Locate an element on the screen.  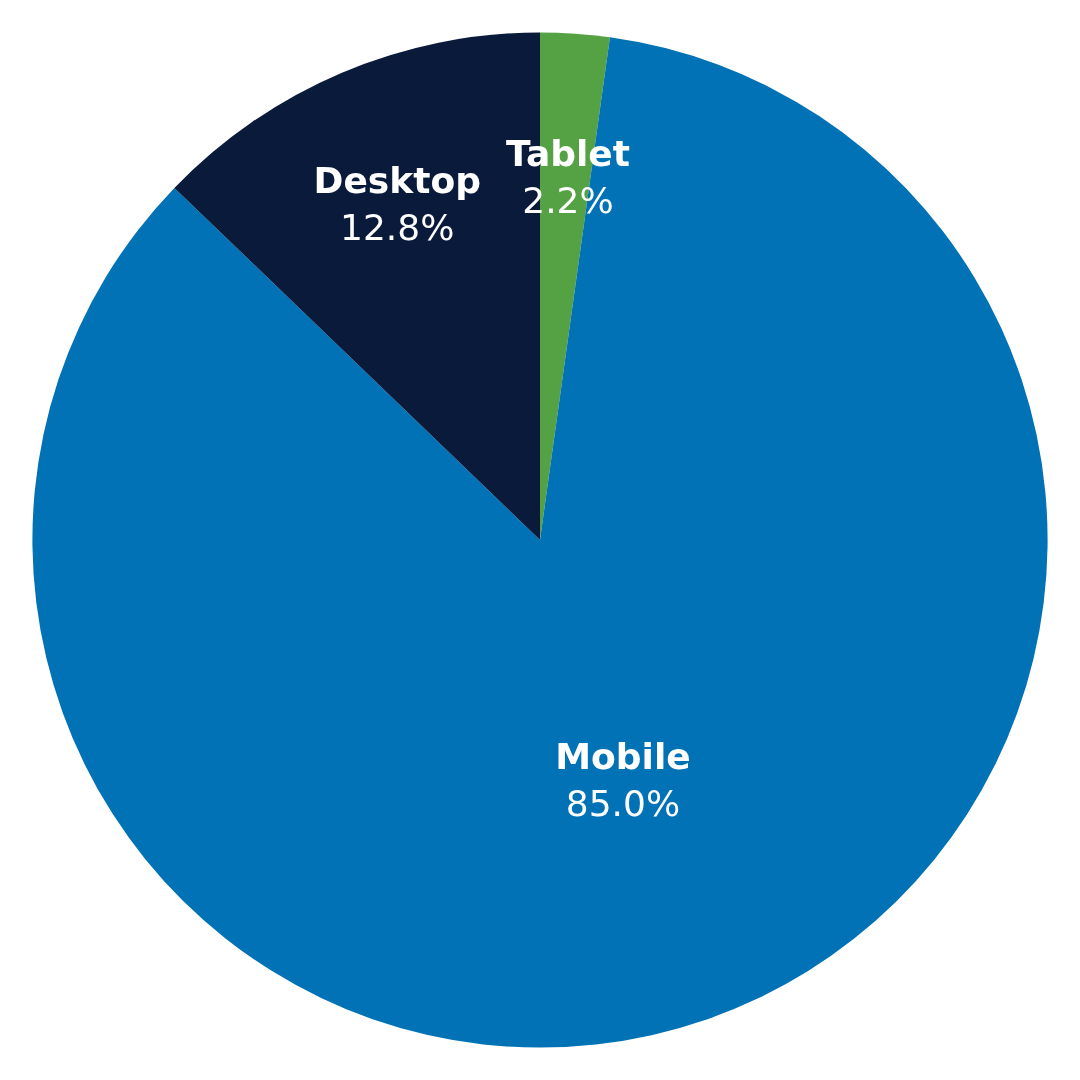
slice-label: Mobile is located at coordinates (623, 756).